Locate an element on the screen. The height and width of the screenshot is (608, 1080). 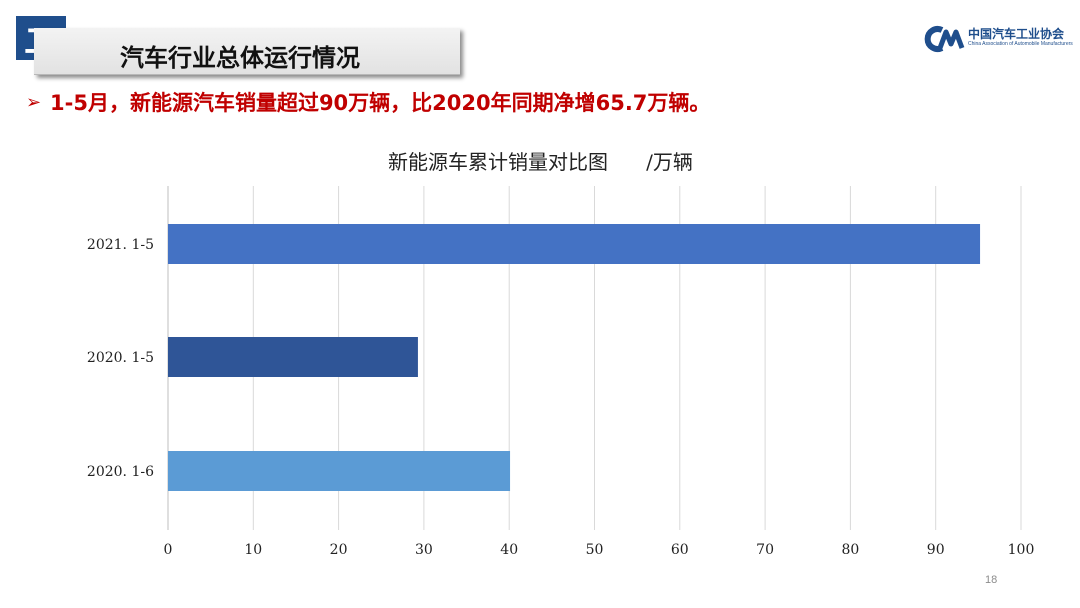
x-tick-label: 60 is located at coordinates (680, 550).